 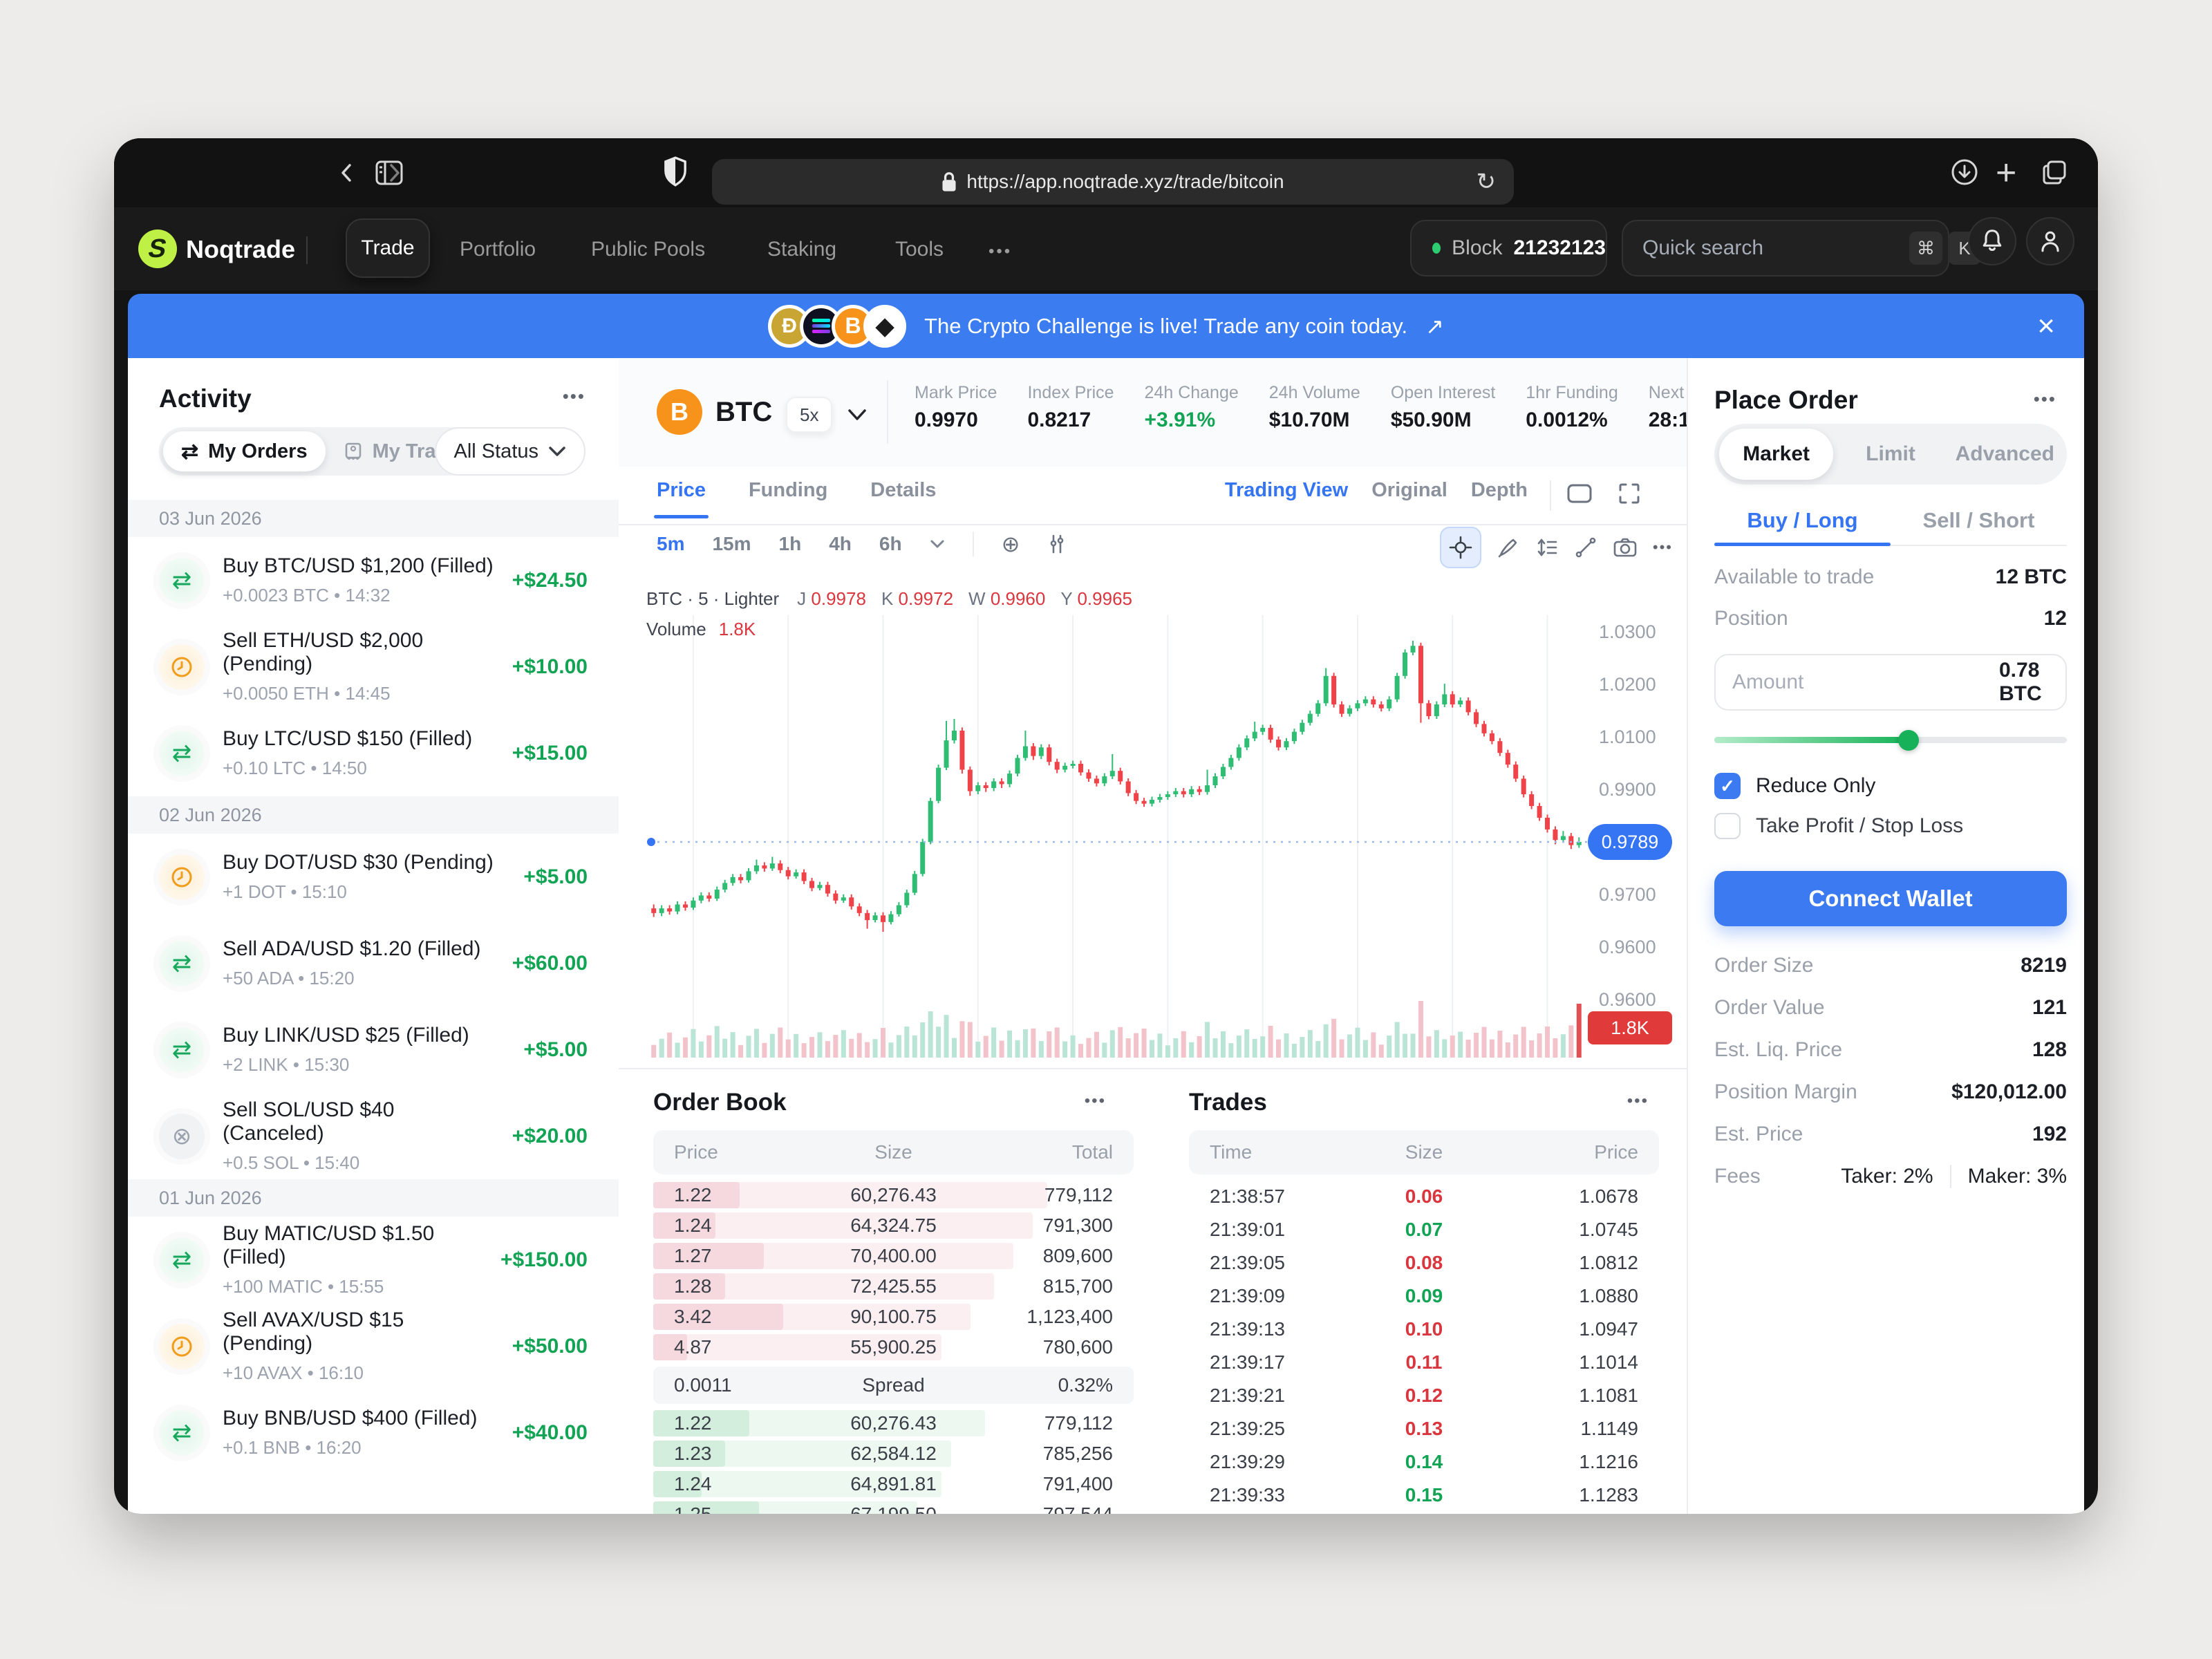 What do you see at coordinates (1629, 494) in the screenshot?
I see `fullscreen-icon` at bounding box center [1629, 494].